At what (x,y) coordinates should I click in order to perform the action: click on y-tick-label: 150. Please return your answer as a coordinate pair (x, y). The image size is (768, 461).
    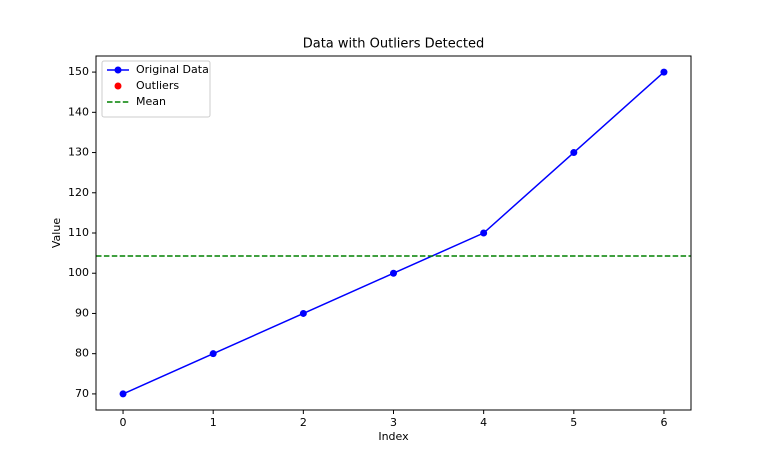
    Looking at the image, I should click on (78, 71).